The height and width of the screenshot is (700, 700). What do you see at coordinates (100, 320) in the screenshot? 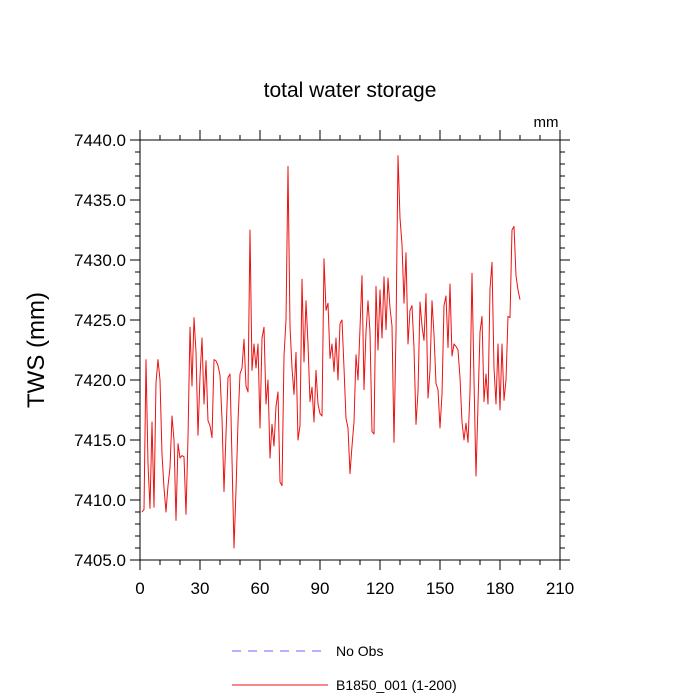
I see `y-tick-label: 7425.0` at bounding box center [100, 320].